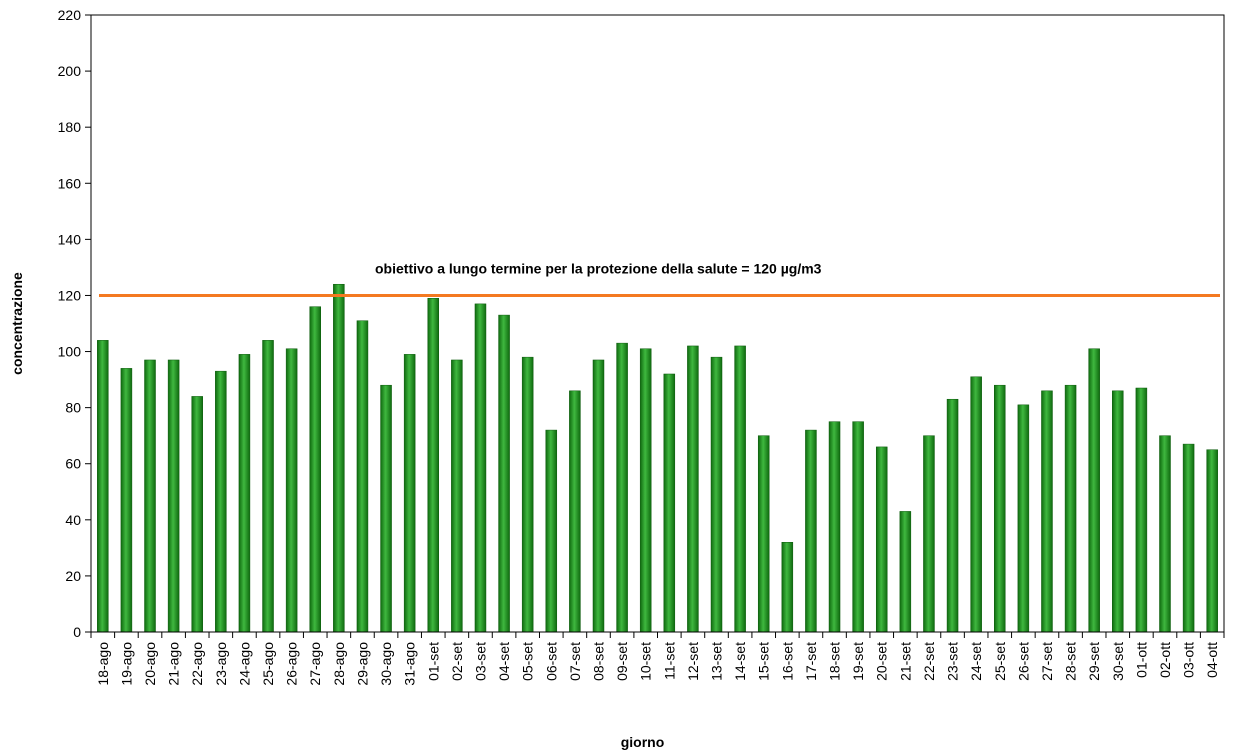 Image resolution: width=1233 pixels, height=752 pixels. I want to click on x-tick-label: 03-ott, so click(1189, 660).